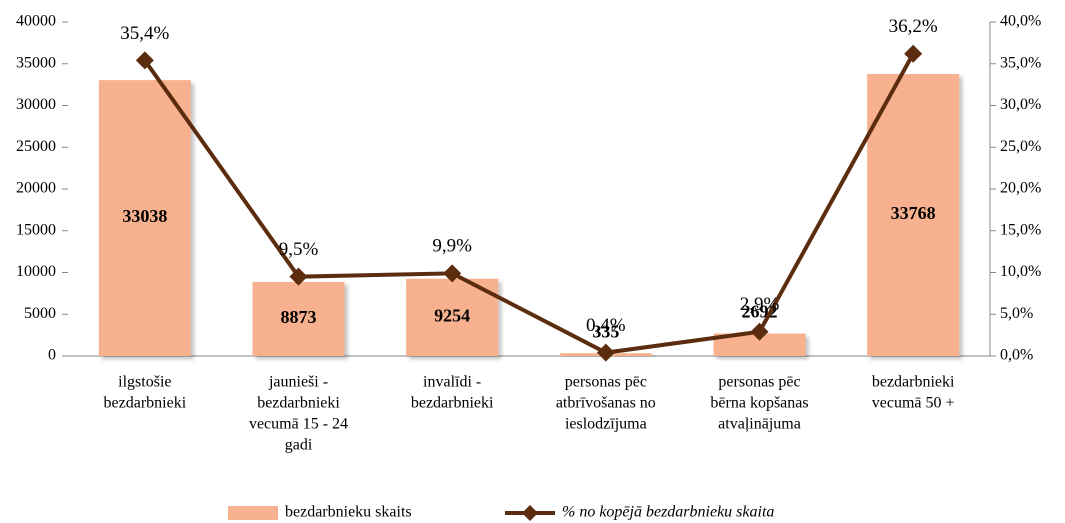 The image size is (1065, 523). Describe the element at coordinates (605, 331) in the screenshot. I see `bar-value-label: 335` at that location.